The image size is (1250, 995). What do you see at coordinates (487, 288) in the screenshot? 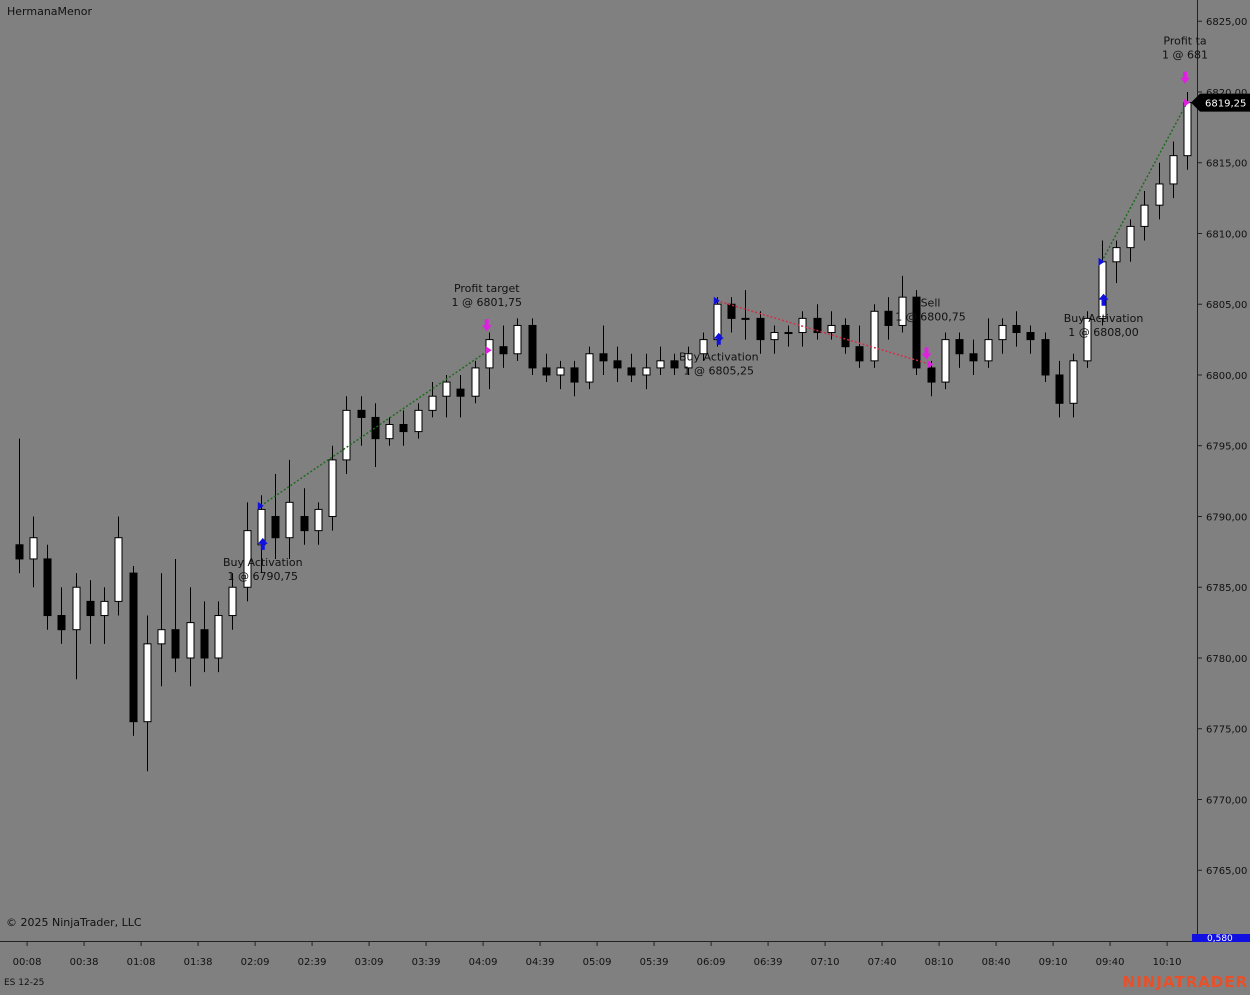
I see `exit-label: Profit target` at bounding box center [487, 288].